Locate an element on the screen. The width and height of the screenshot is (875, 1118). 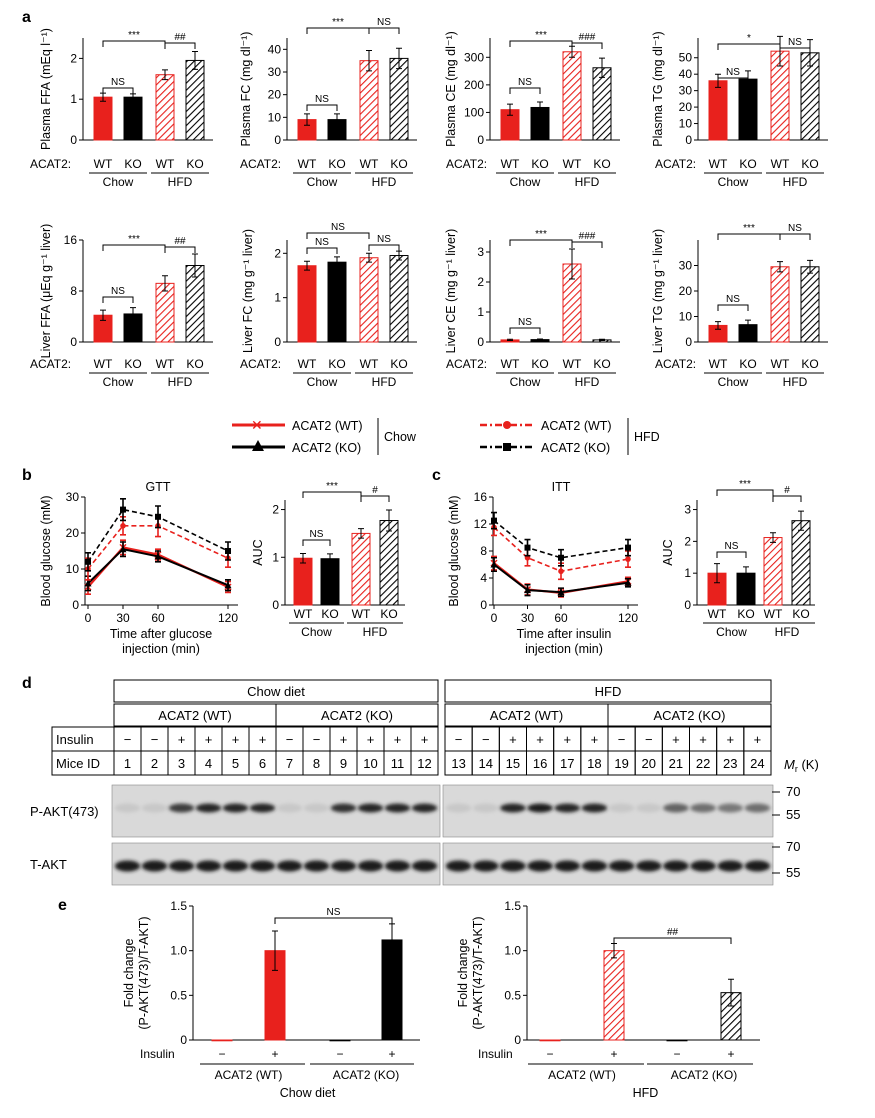
panel-label-d: d is located at coordinates (27, 683).